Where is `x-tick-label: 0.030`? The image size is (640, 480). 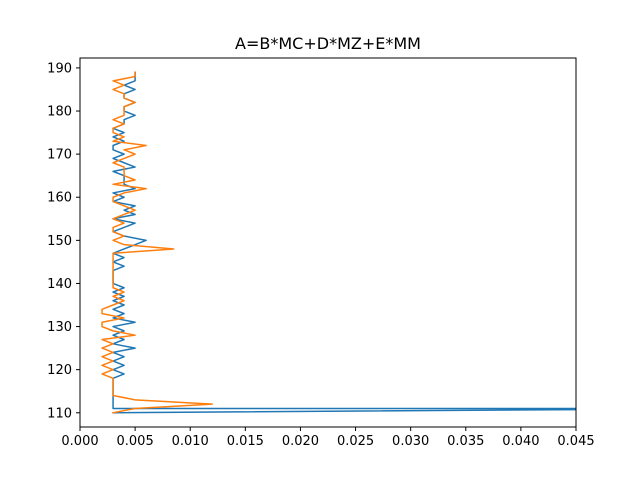 x-tick-label: 0.030 is located at coordinates (410, 441).